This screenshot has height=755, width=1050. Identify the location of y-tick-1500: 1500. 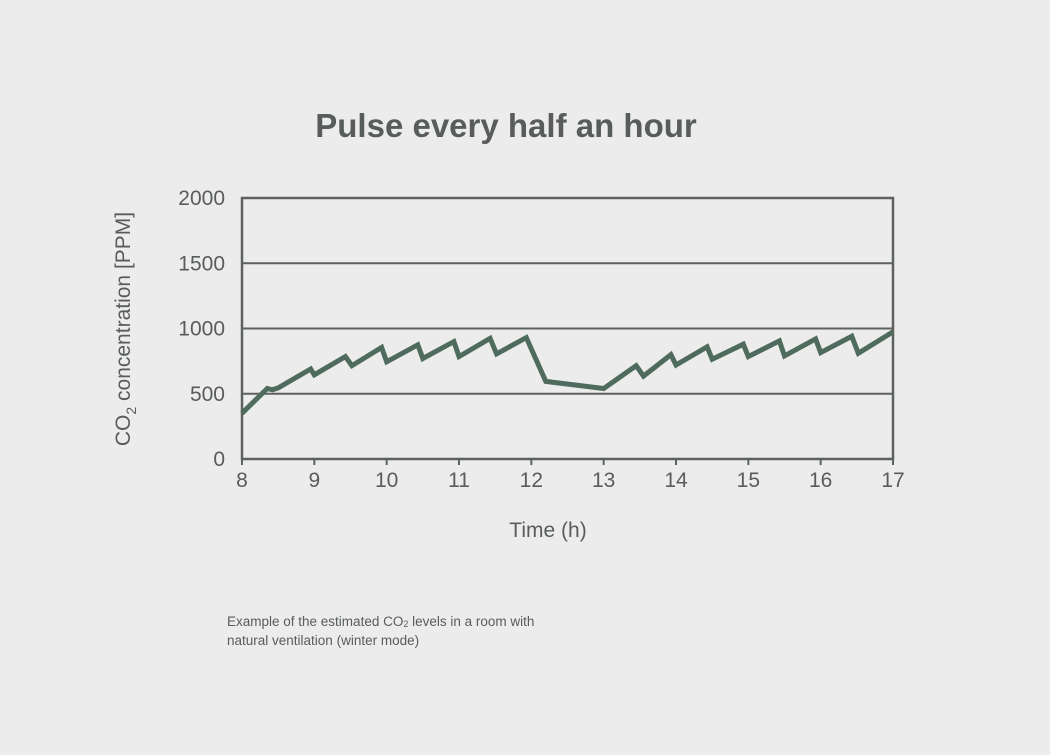
(201, 263).